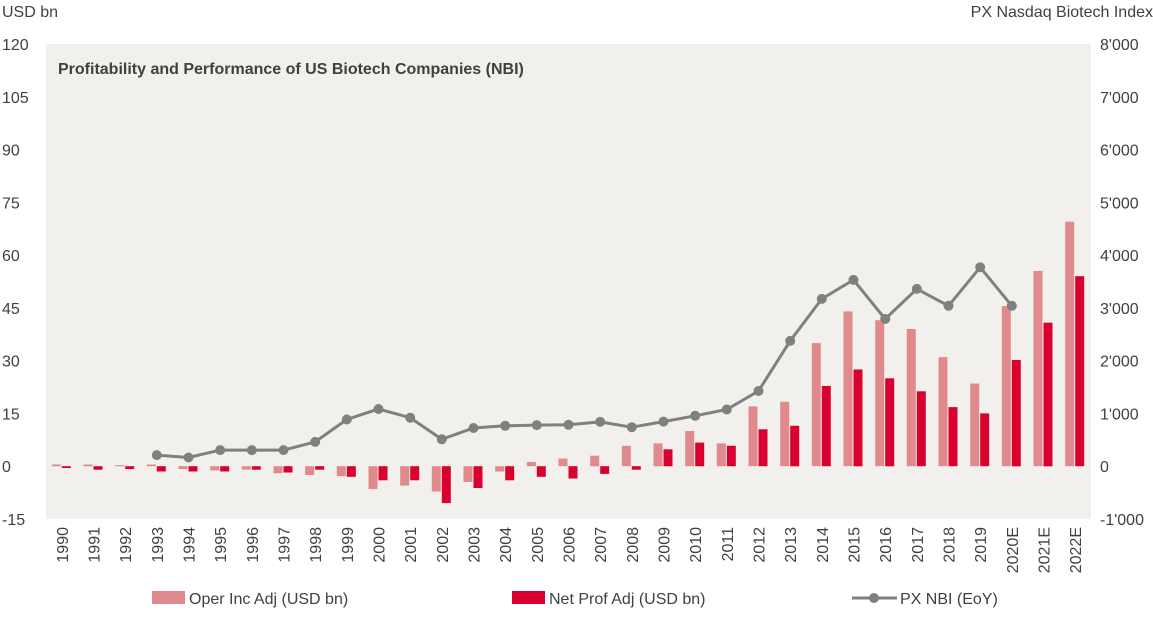 The width and height of the screenshot is (1153, 621). What do you see at coordinates (1013, 550) in the screenshot?
I see `x-tick-label: 2020E` at bounding box center [1013, 550].